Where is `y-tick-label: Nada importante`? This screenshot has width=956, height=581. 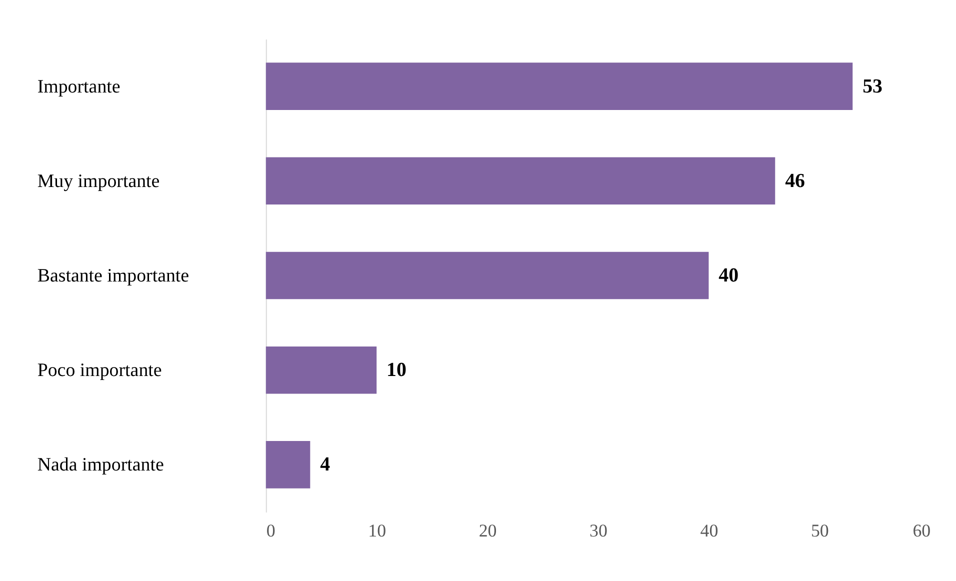 y-tick-label: Nada importante is located at coordinates (100, 465).